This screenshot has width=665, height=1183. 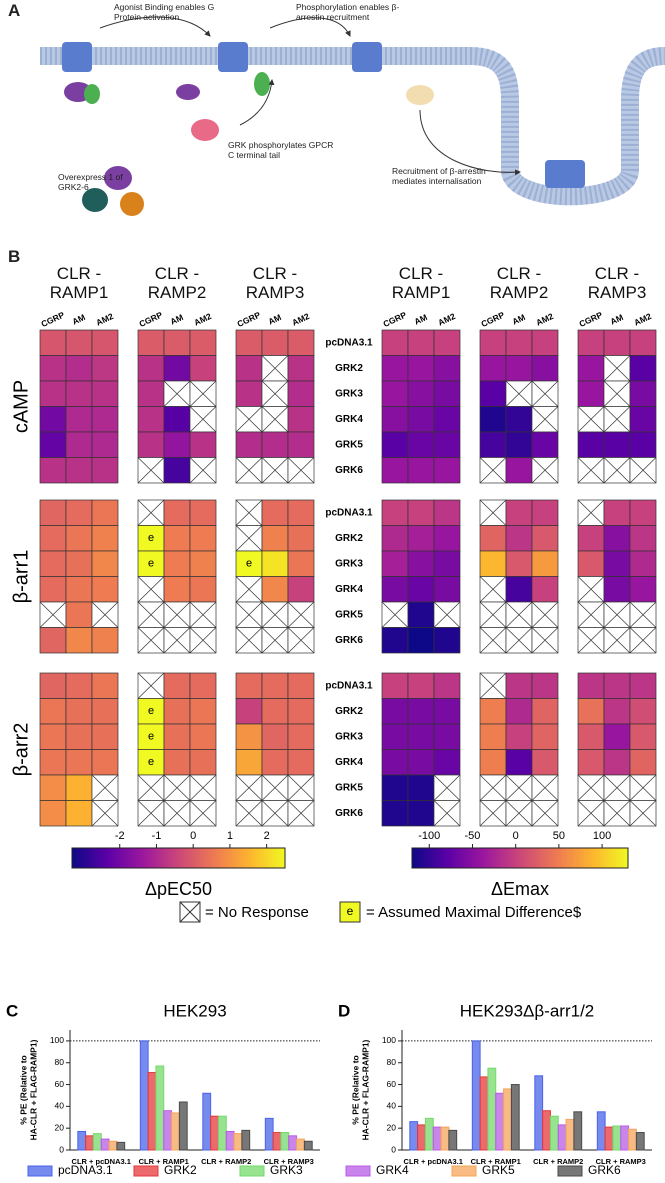 I want to click on legend-label: GRK5, so click(x=498, y=1170).